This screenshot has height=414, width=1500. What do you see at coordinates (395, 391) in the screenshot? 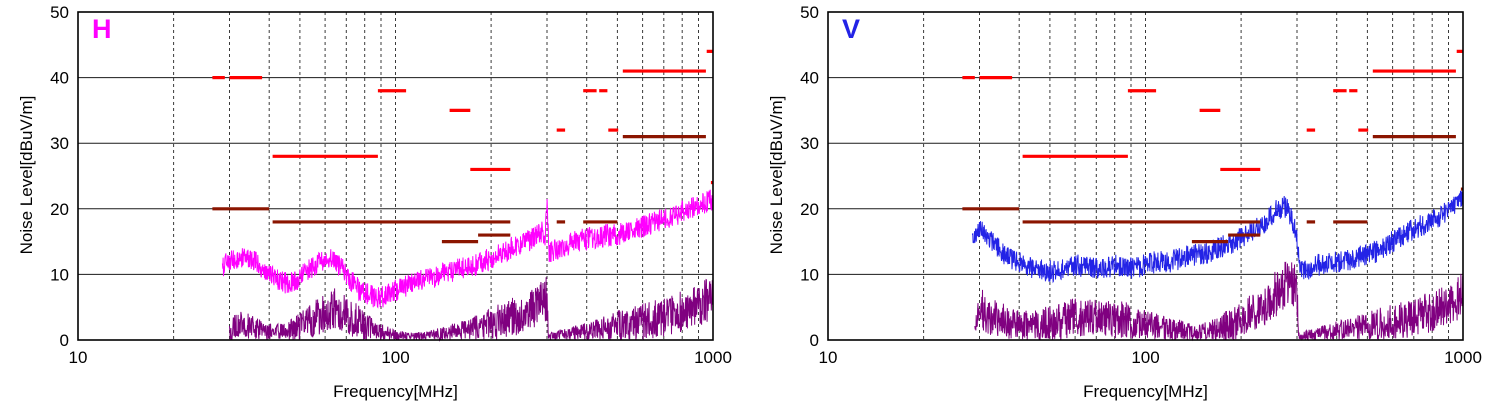
I see `x-axis-title-h: Frequency[MHz]` at bounding box center [395, 391].